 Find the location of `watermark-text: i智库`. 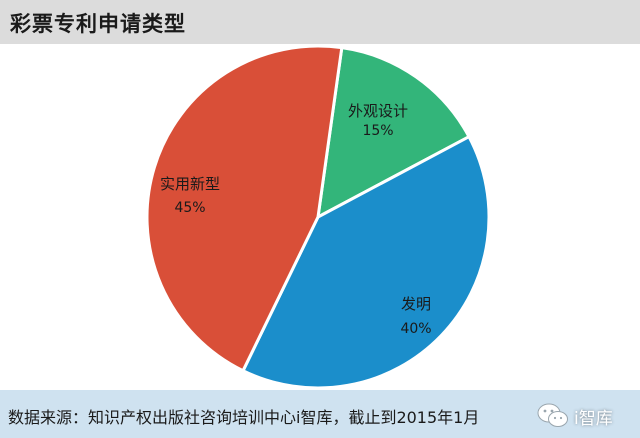

watermark-text: i智库 is located at coordinates (593, 416).